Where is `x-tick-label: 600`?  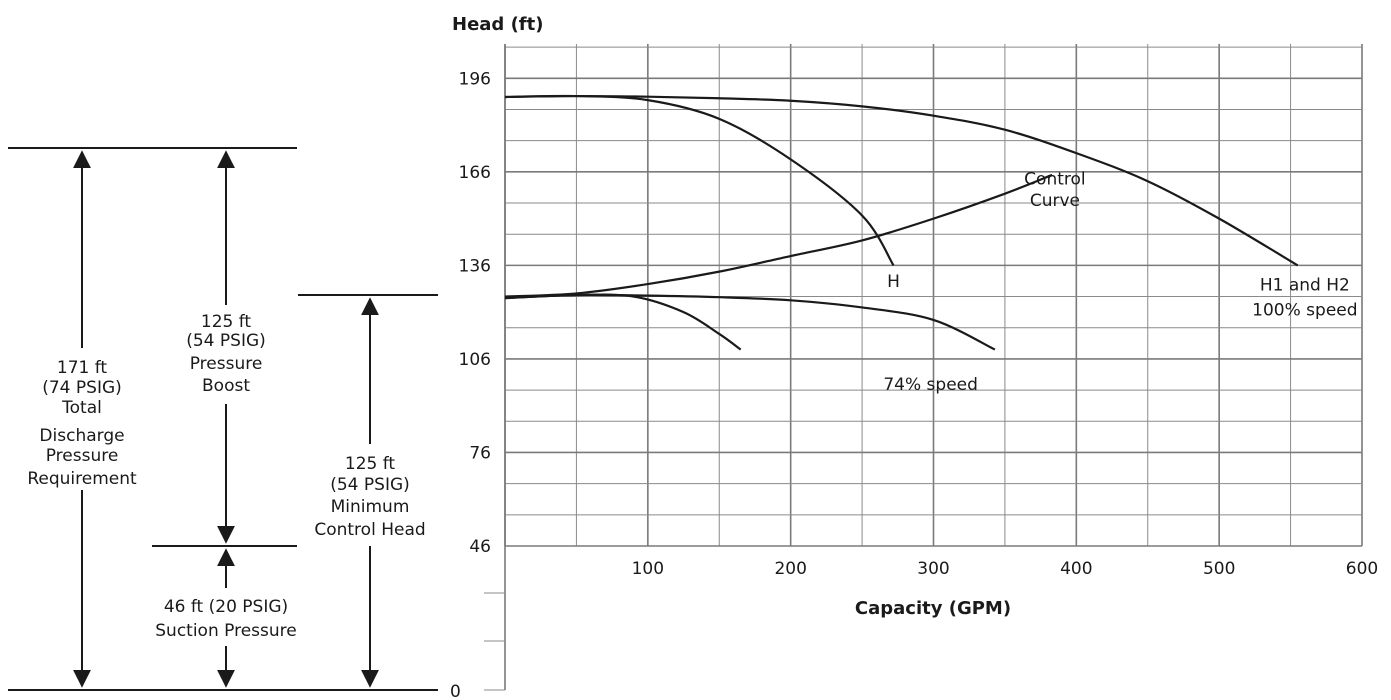
x-tick-label: 600 is located at coordinates (1362, 569).